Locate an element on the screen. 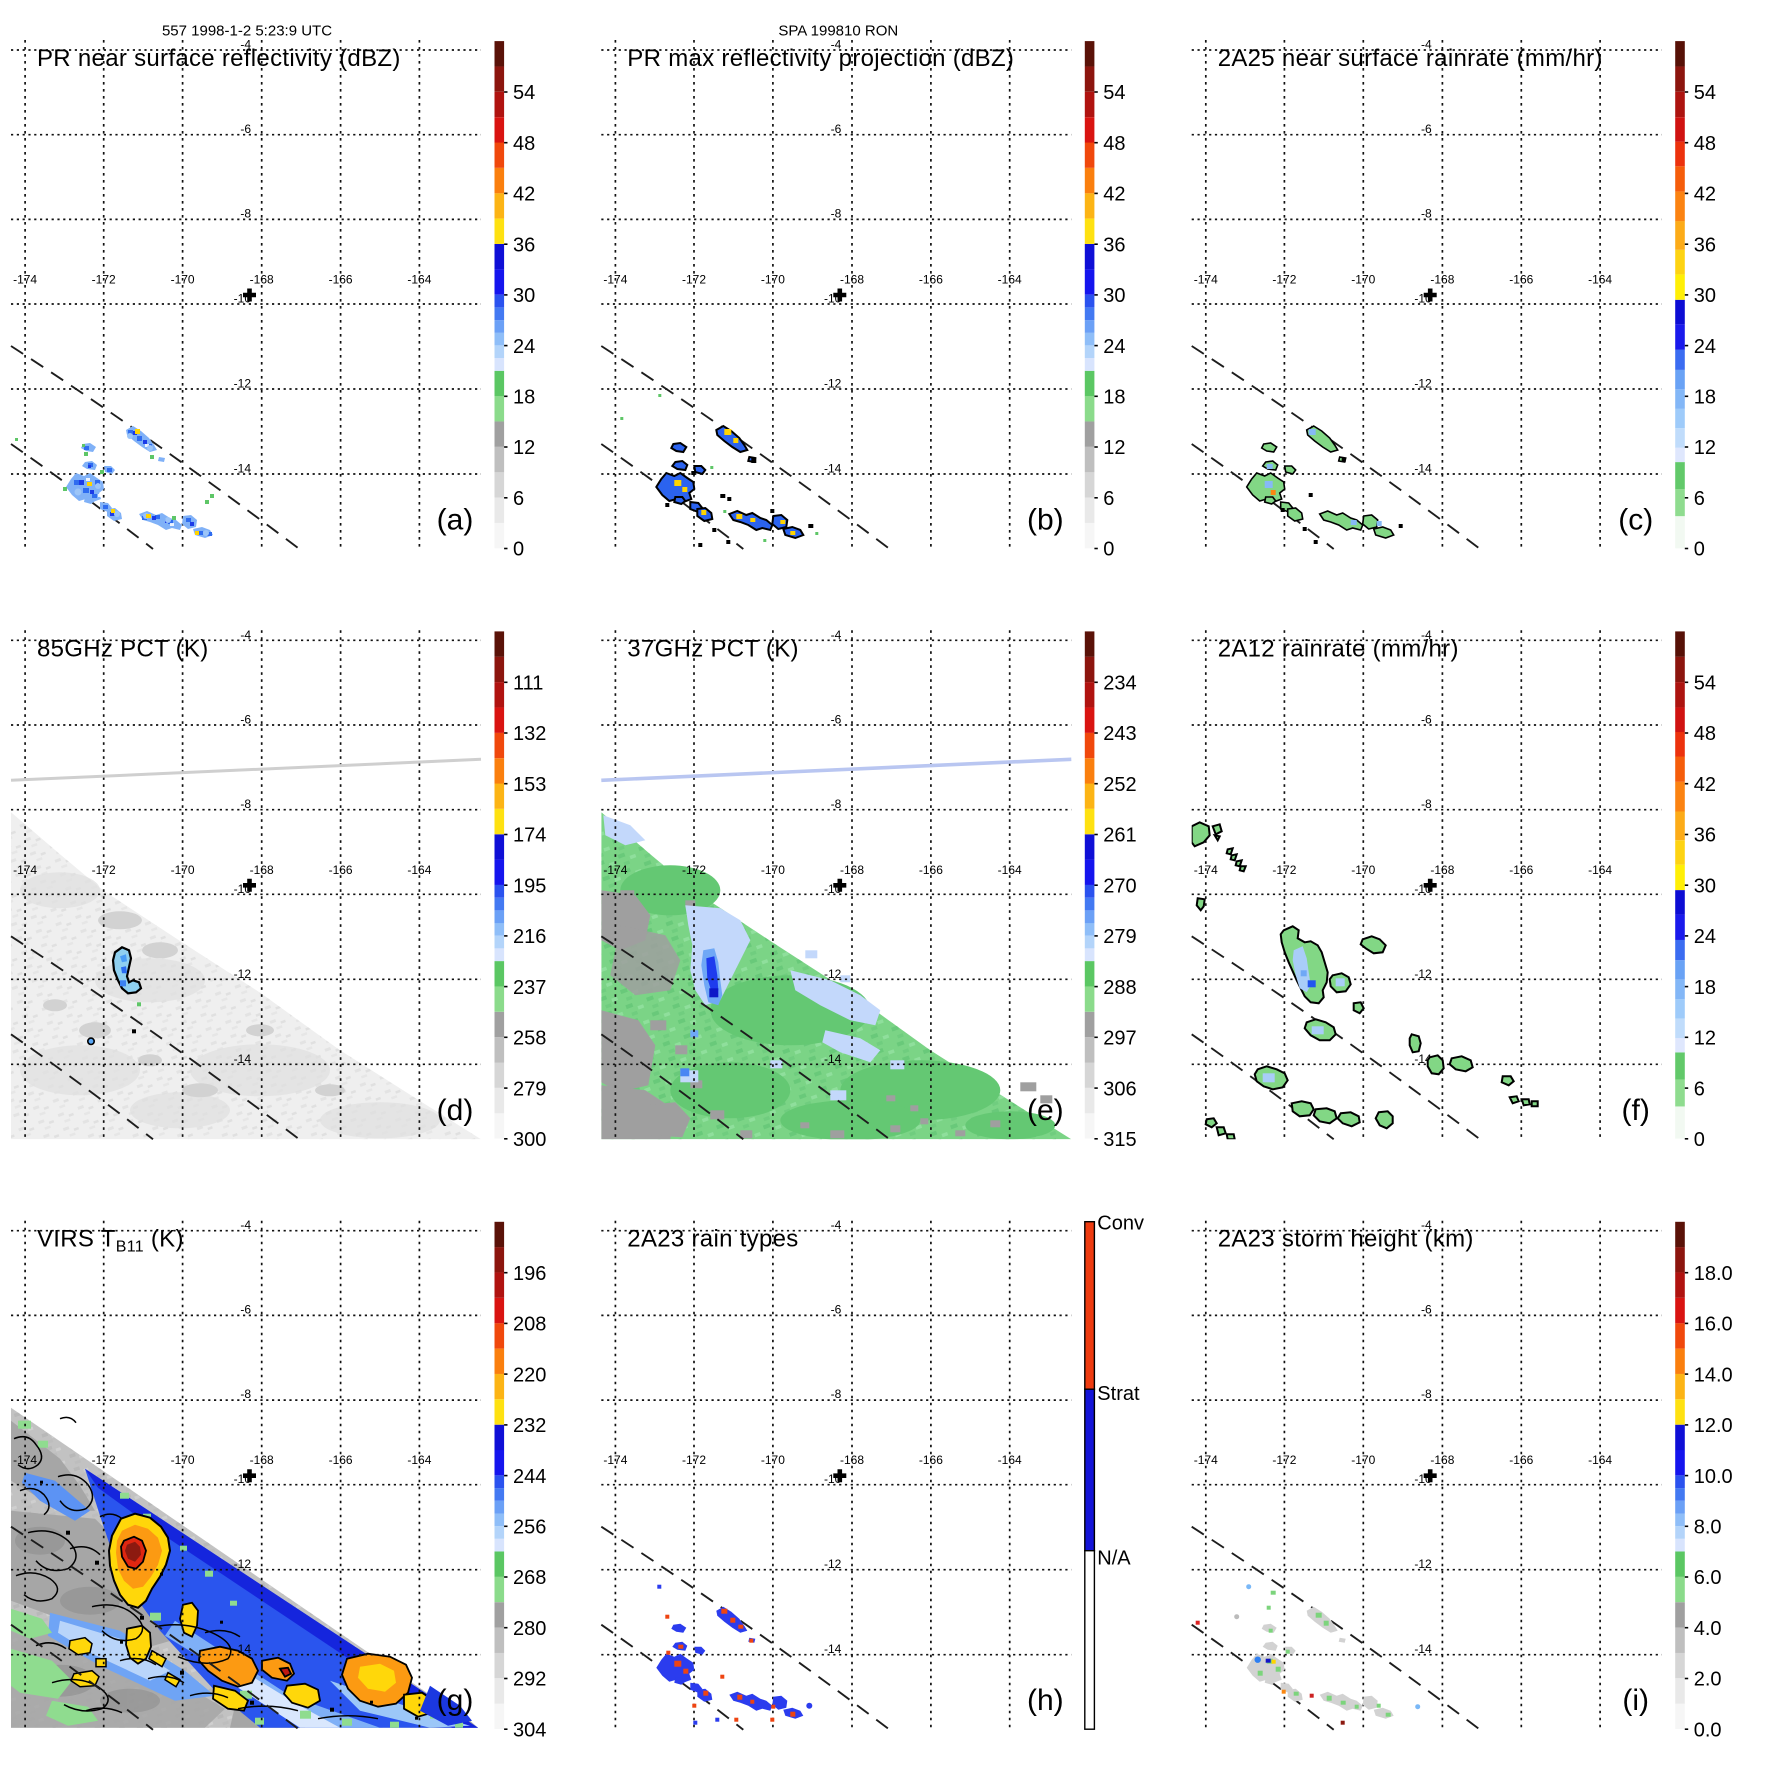  svg-text: 220 is located at coordinates (529, 1375).